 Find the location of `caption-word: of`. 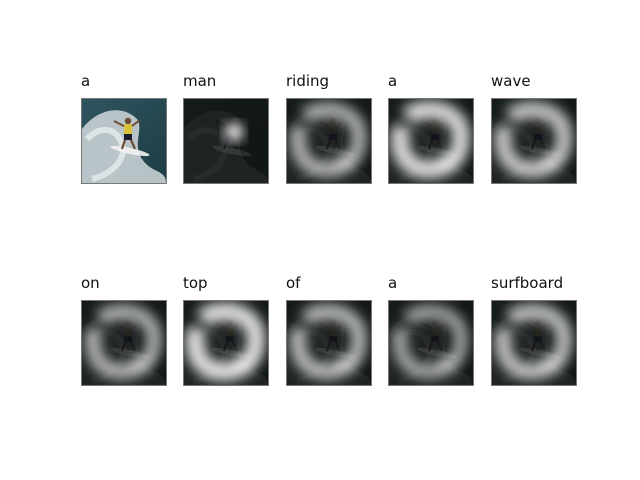

caption-word: of is located at coordinates (293, 283).